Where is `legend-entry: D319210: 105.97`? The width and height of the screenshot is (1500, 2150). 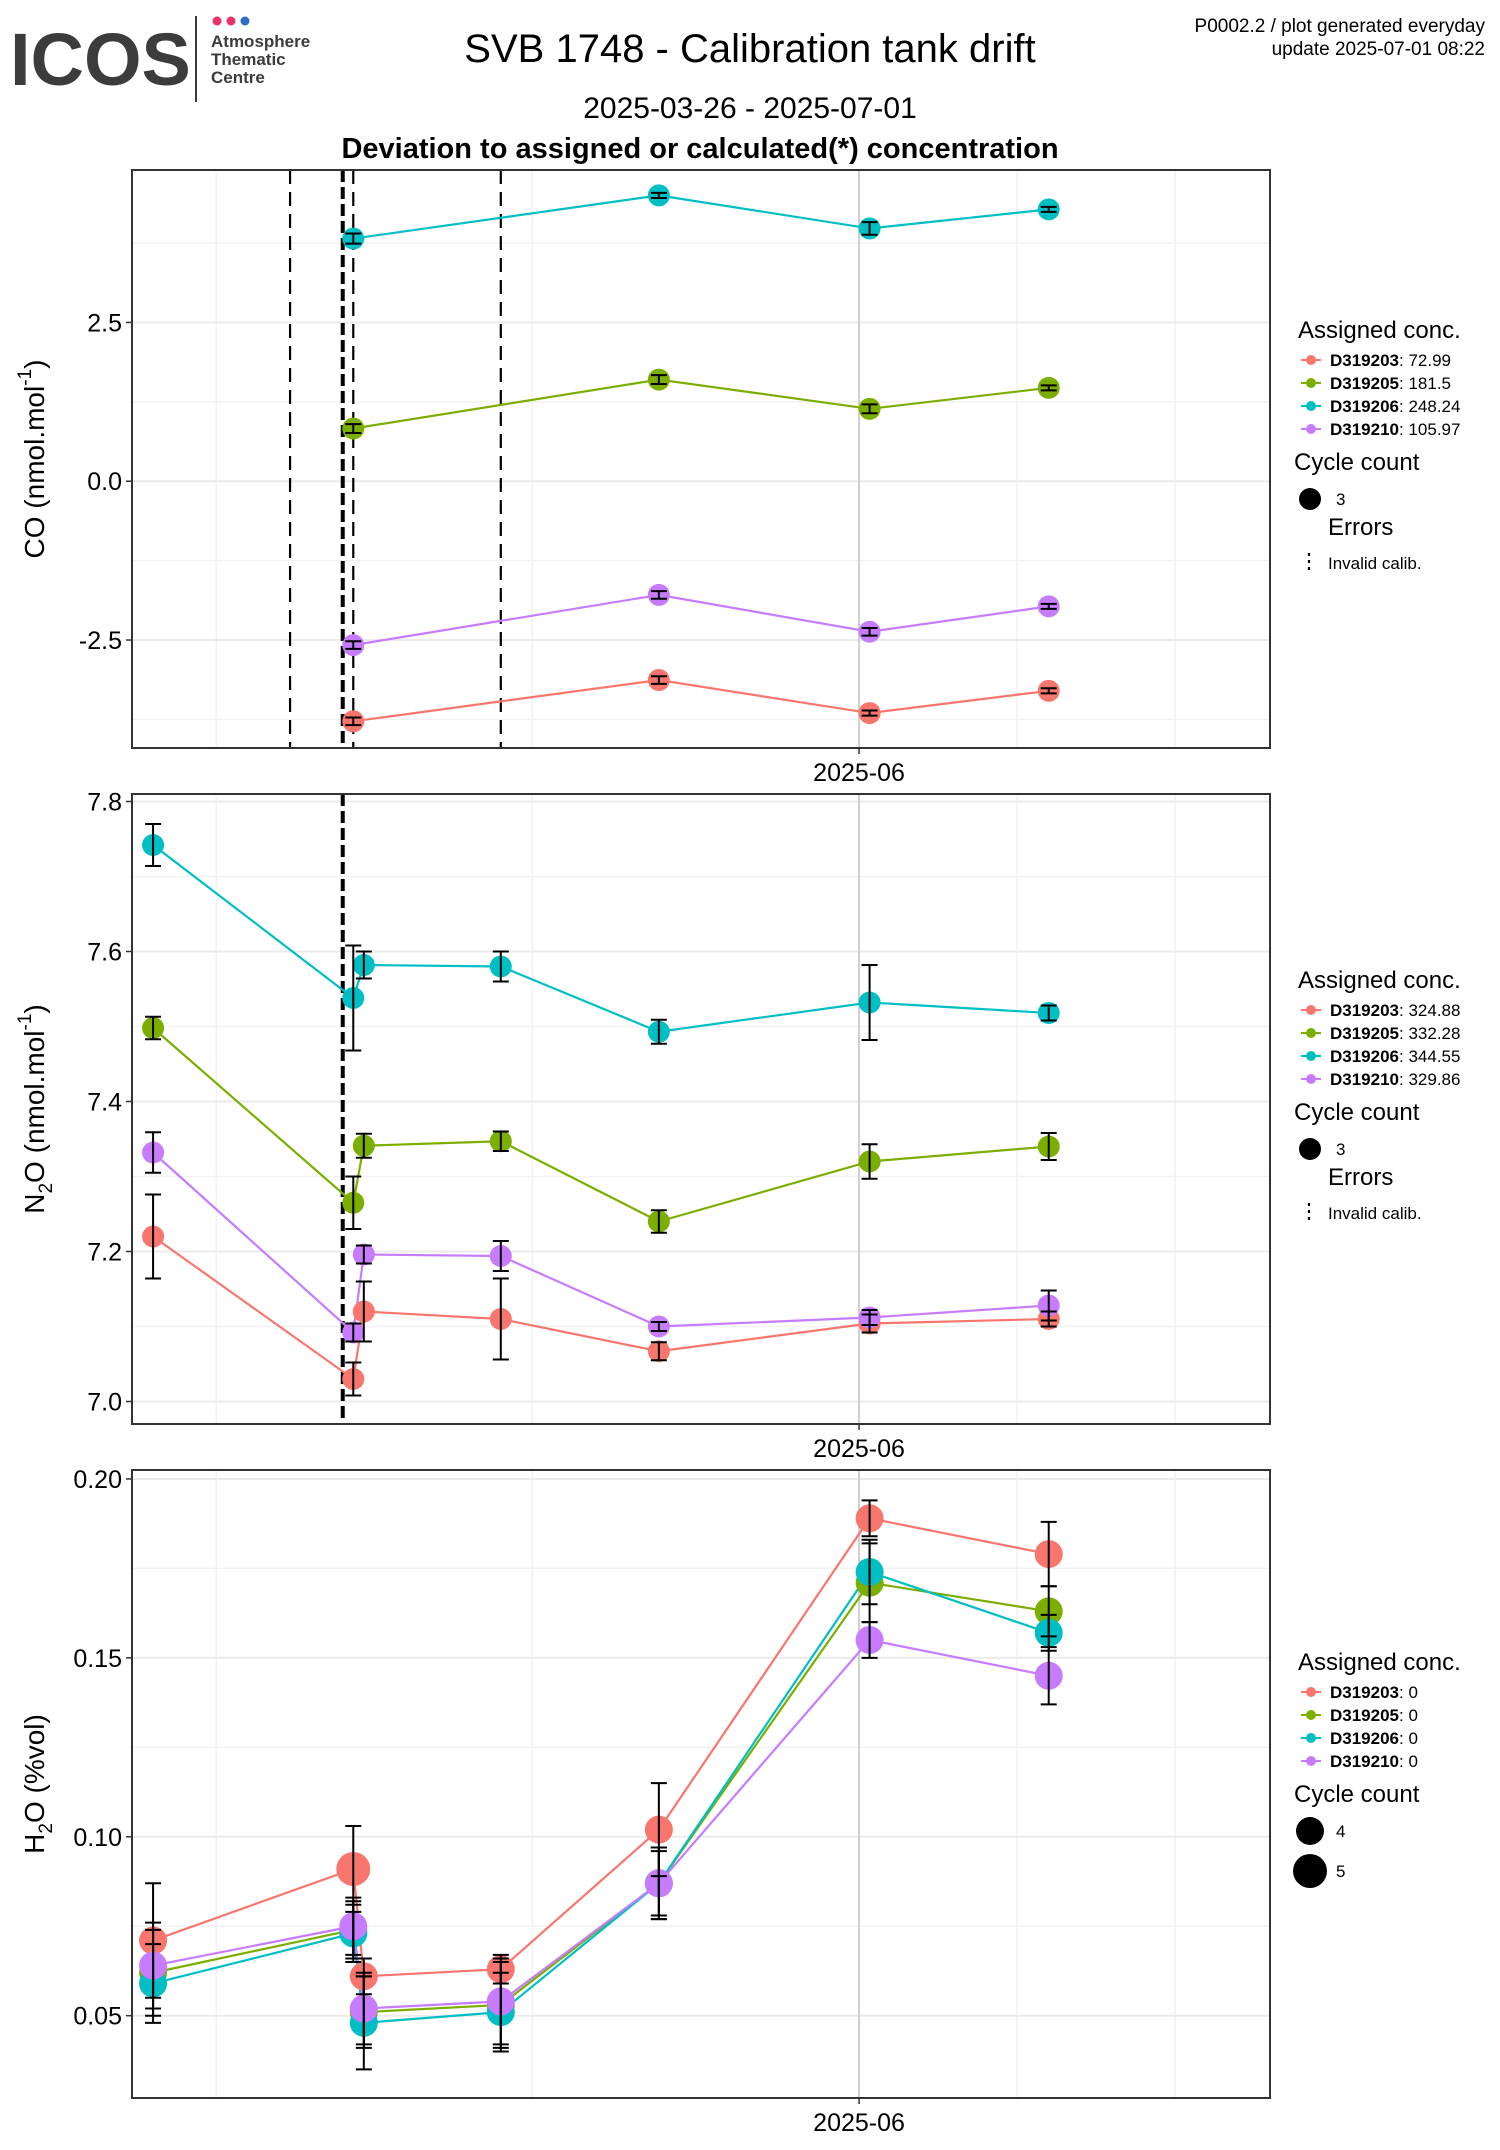
legend-entry: D319210: 105.97 is located at coordinates (1395, 429).